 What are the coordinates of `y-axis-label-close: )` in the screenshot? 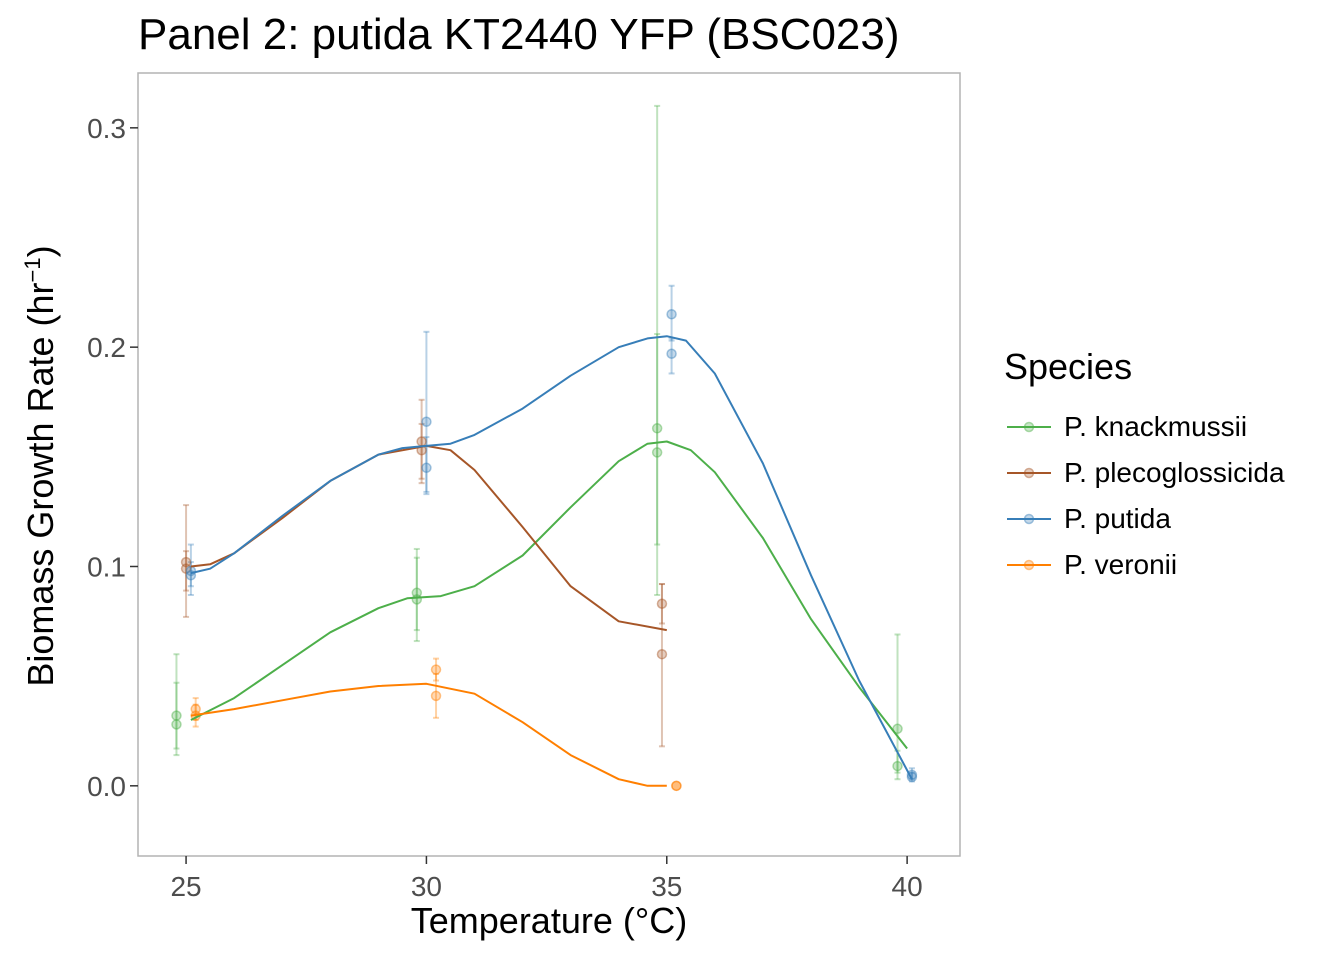 It's located at (40, 251).